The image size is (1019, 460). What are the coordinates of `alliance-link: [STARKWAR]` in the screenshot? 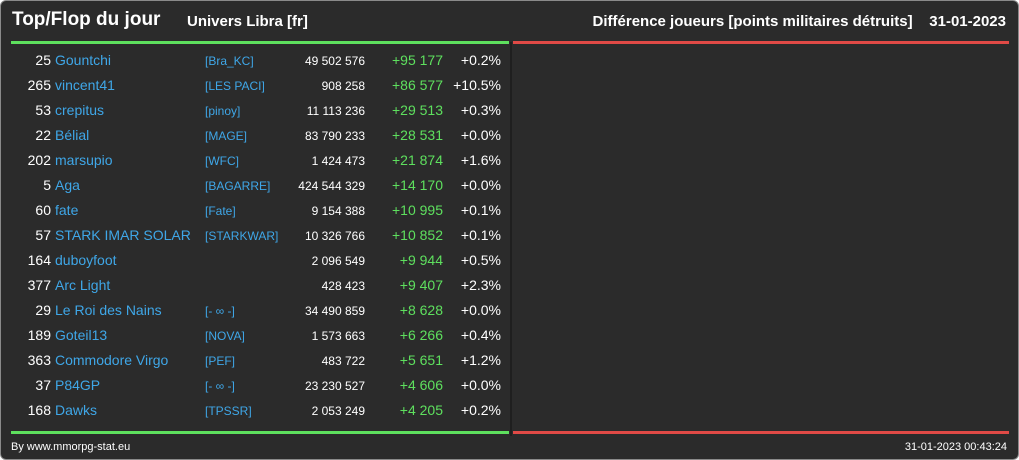 It's located at (242, 236).